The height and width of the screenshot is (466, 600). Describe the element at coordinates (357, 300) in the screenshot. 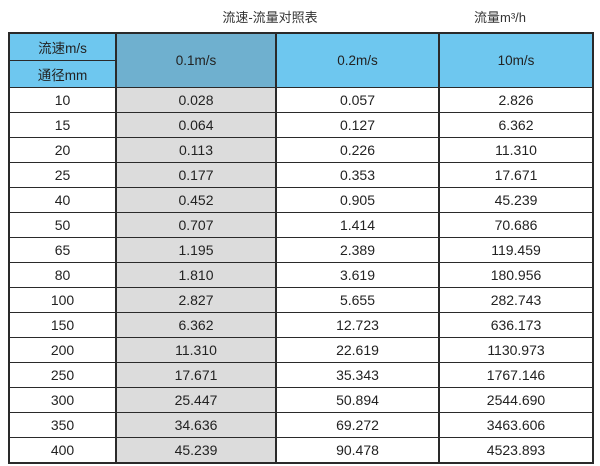

I see `cell-v02: 5.655` at that location.